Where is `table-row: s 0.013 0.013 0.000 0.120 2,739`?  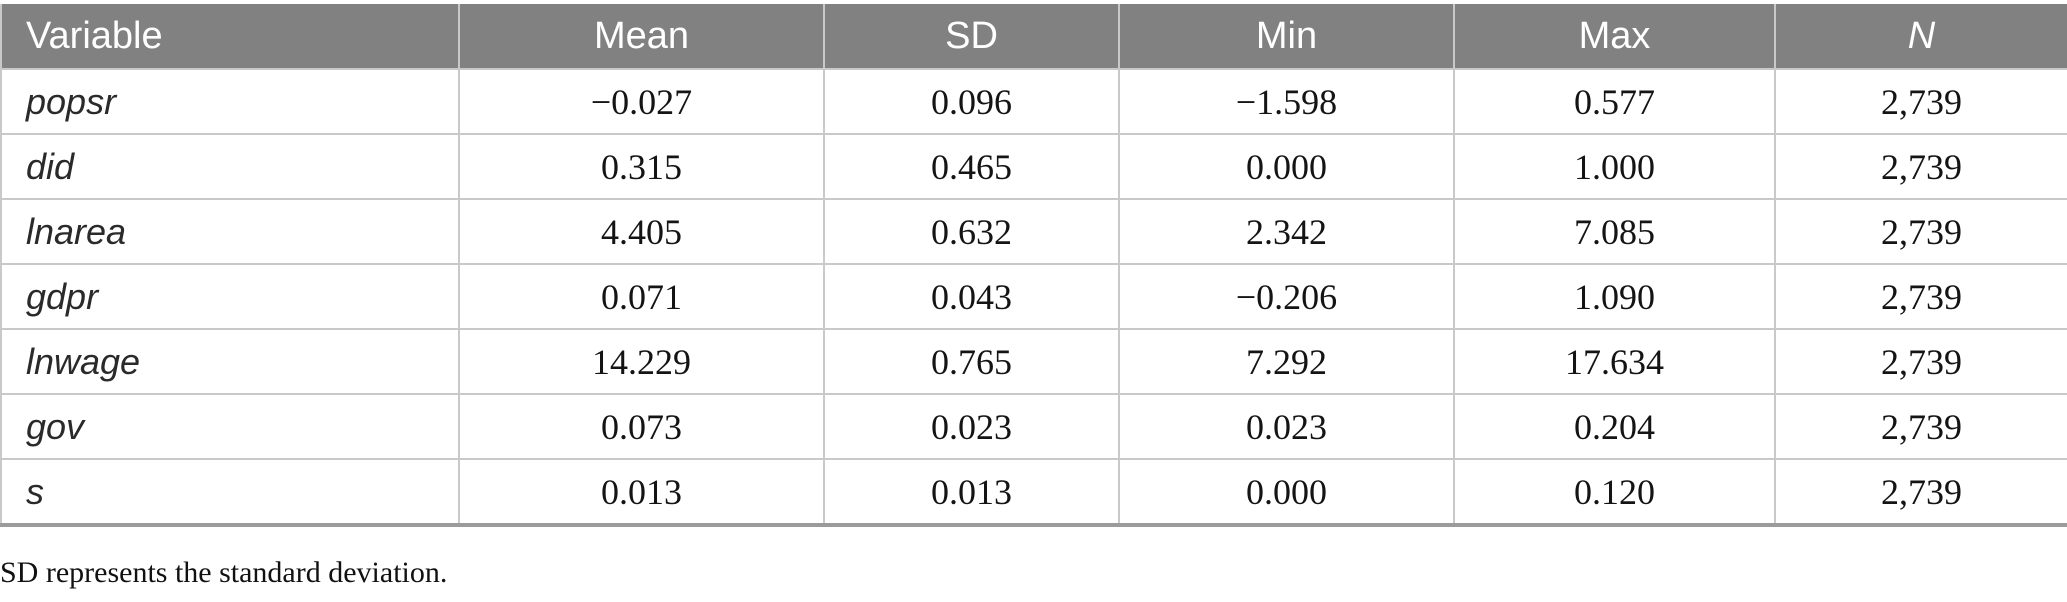
table-row: s 0.013 0.013 0.000 0.120 2,739 is located at coordinates (1033, 492).